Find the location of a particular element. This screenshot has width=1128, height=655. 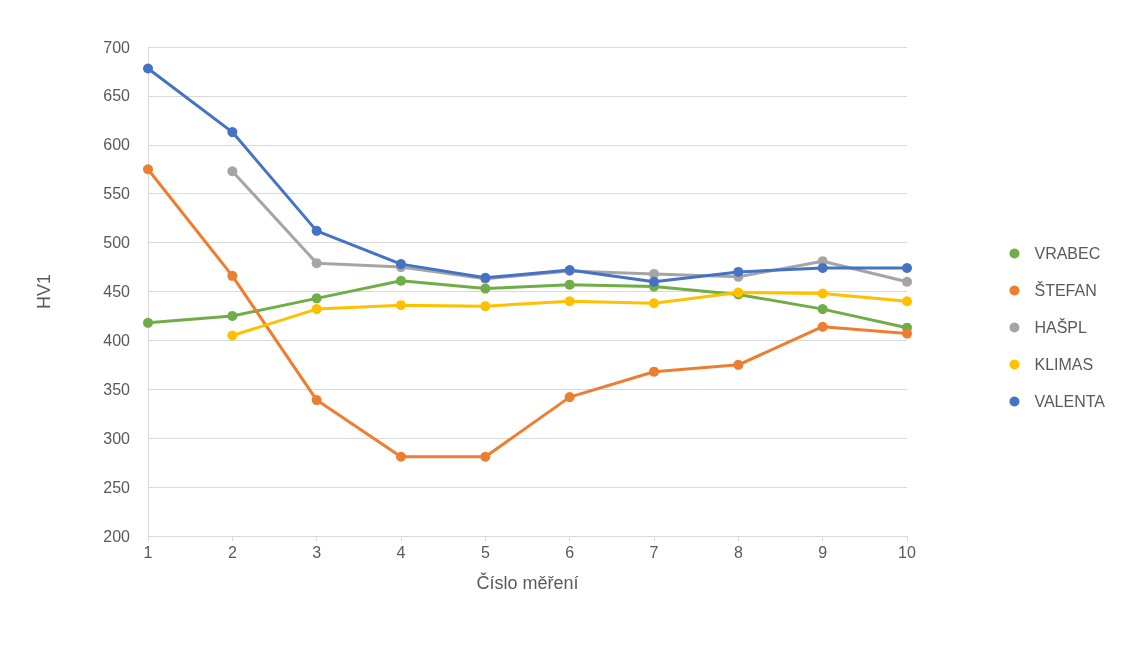

x-tick-label: 3 is located at coordinates (317, 552).